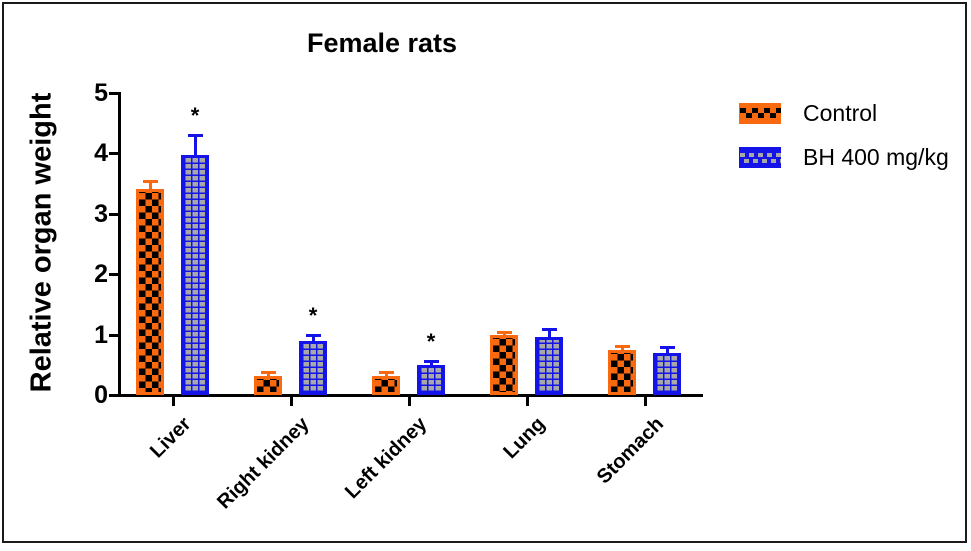 This screenshot has width=971, height=551. I want to click on legend-item-control: Control, so click(844, 113).